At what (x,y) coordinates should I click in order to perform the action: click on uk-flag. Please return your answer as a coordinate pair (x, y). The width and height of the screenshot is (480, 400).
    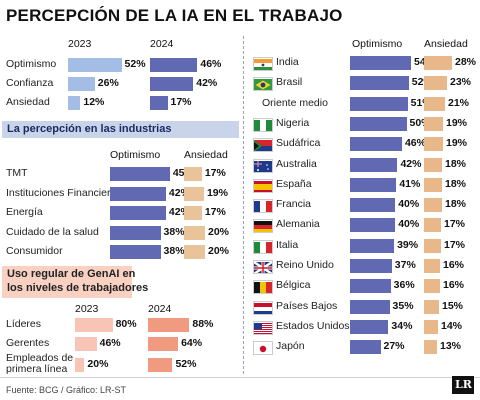
    Looking at the image, I should click on (263, 267).